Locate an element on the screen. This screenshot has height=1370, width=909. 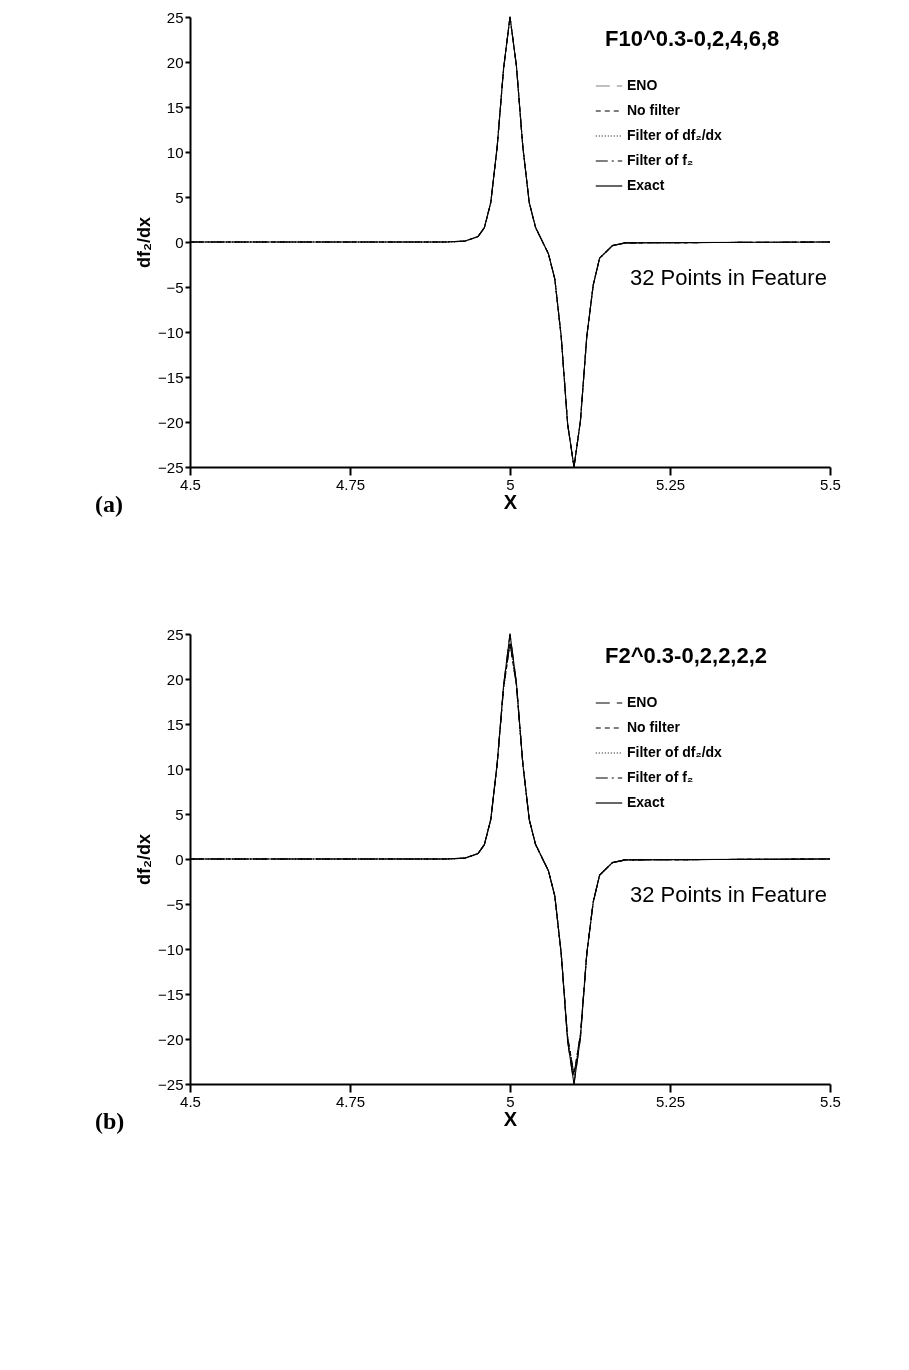
text: (b) is located at coordinates (110, 1121).